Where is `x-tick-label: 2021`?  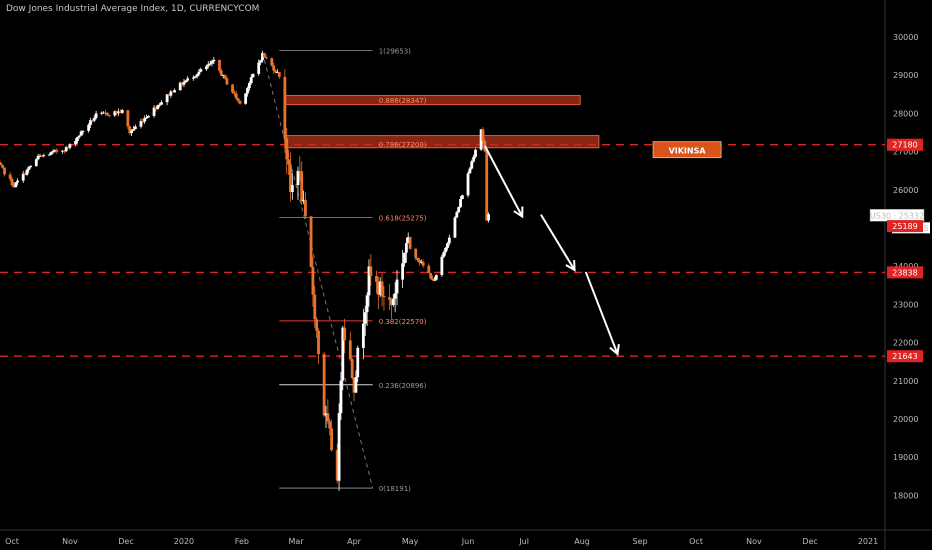 x-tick-label: 2021 is located at coordinates (868, 541).